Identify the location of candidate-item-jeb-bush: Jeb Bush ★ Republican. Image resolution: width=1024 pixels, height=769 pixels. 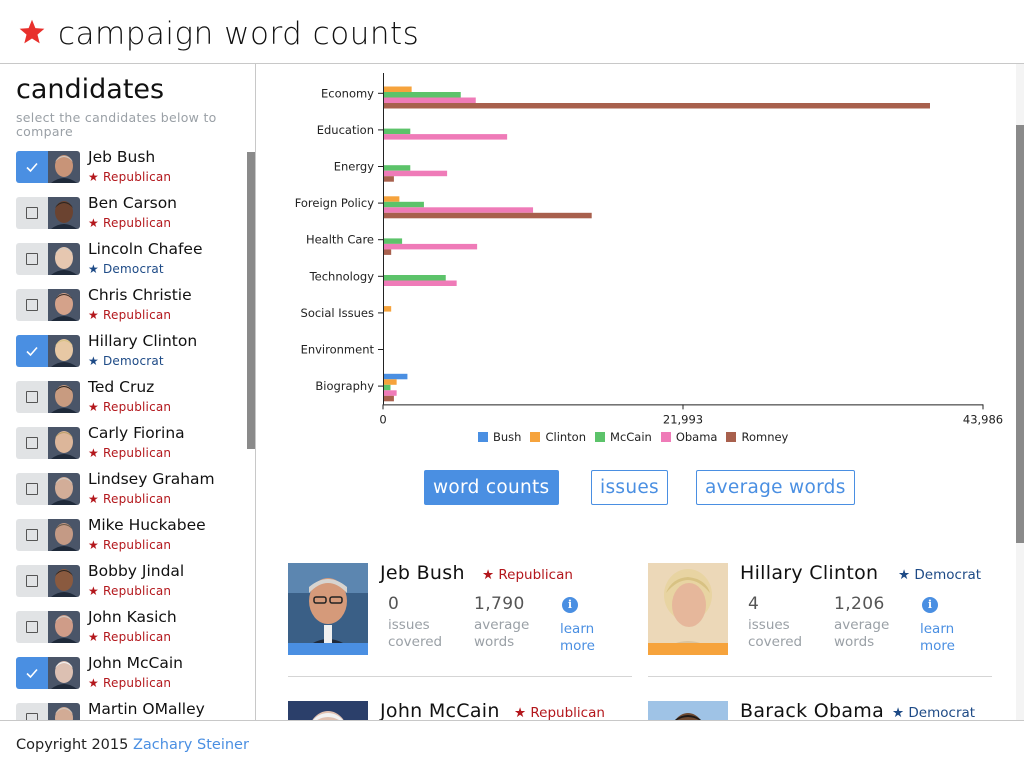
(130, 170).